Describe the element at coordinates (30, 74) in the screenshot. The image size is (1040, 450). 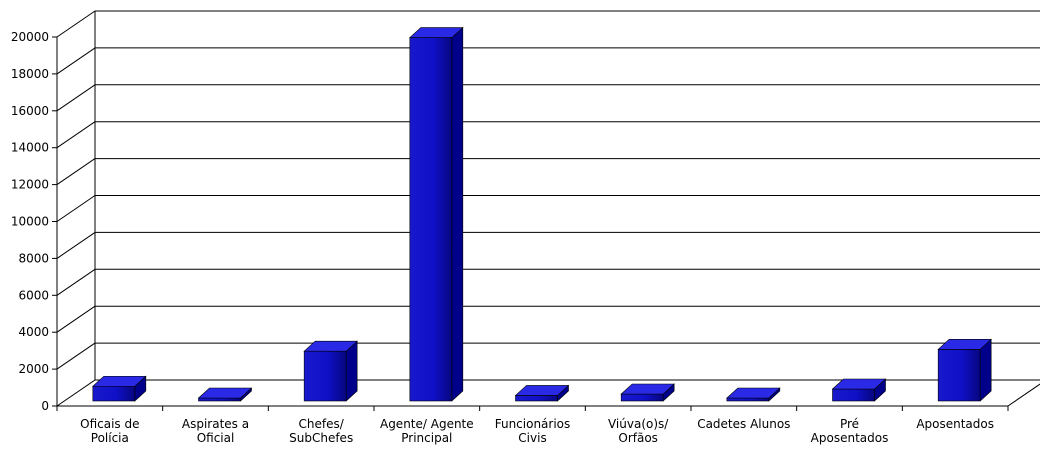
I see `y-tick-label: 18000` at that location.